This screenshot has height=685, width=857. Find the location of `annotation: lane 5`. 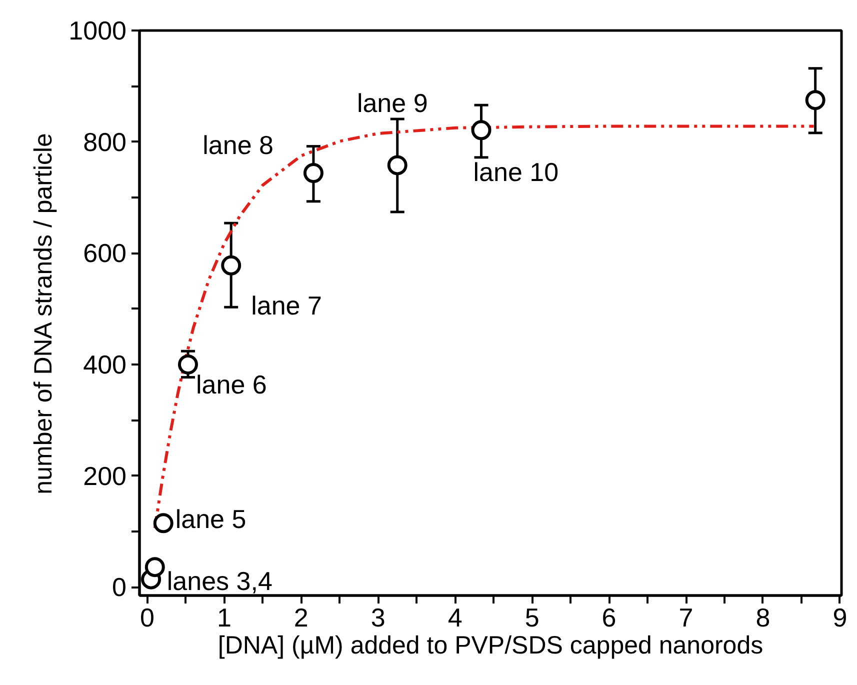

annotation: lane 5 is located at coordinates (210, 519).